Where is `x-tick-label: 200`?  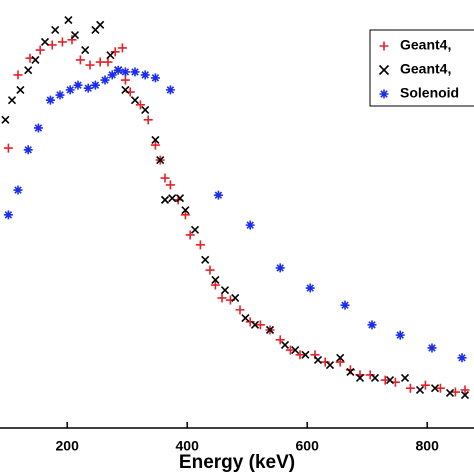 x-tick-label: 200 is located at coordinates (68, 446).